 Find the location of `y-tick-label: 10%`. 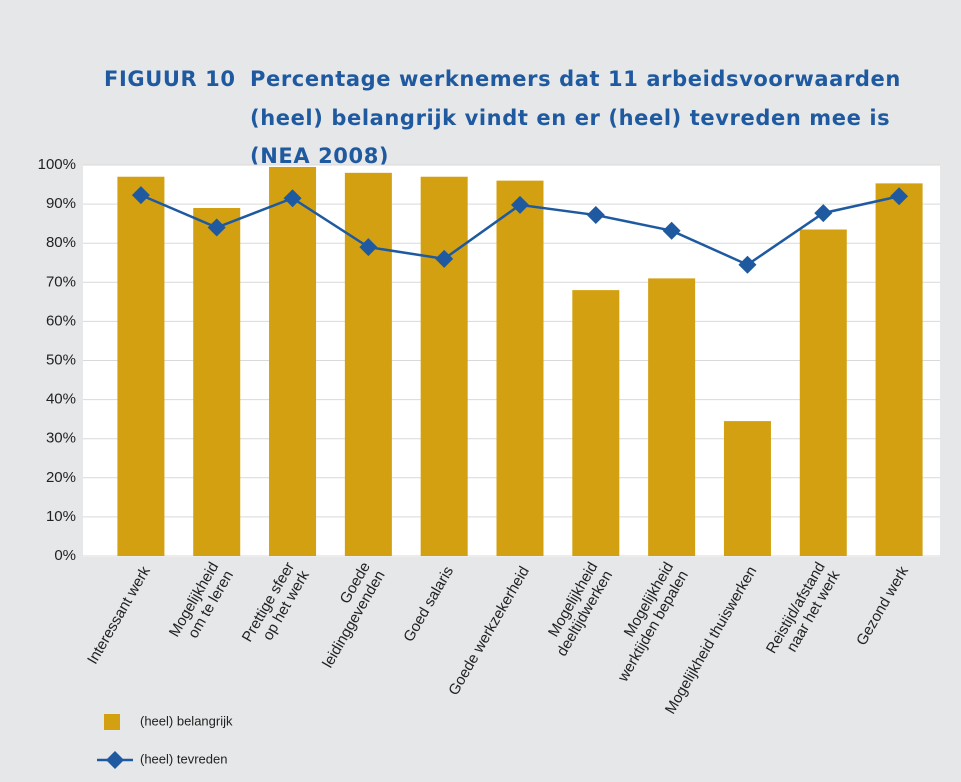

y-tick-label: 10% is located at coordinates (61, 516).